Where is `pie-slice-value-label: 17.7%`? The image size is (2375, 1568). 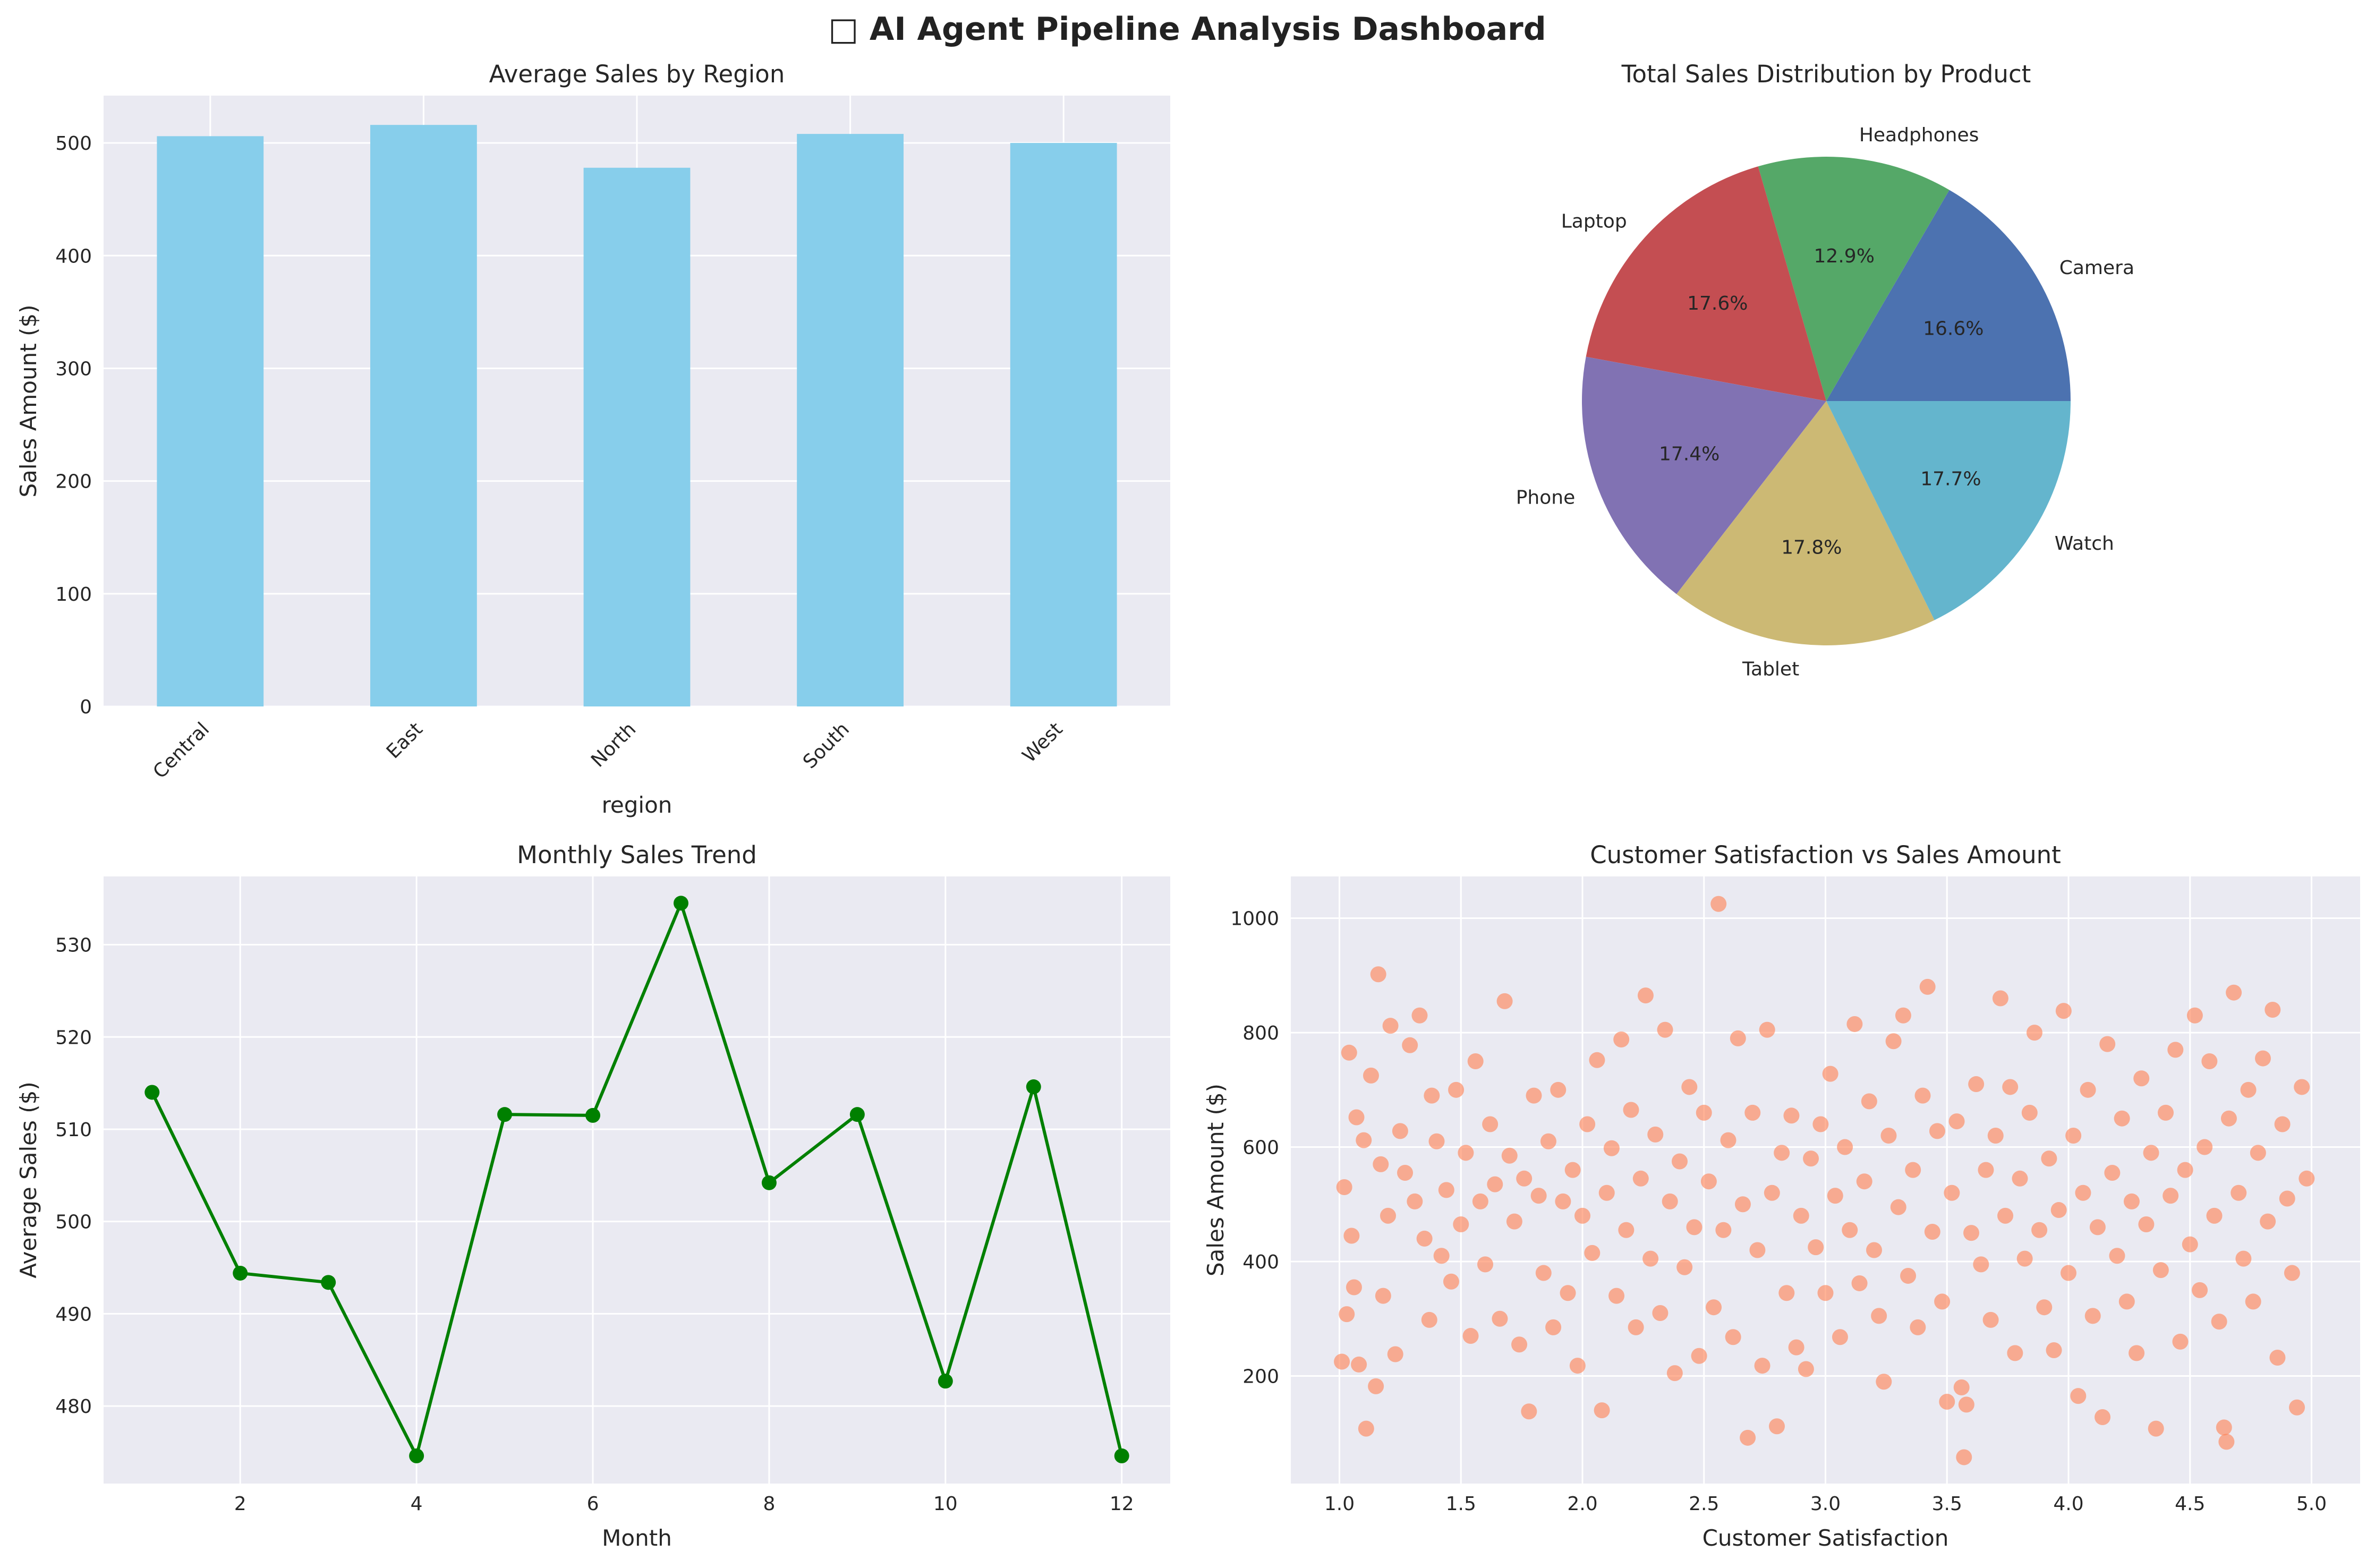 pie-slice-value-label: 17.7% is located at coordinates (1950, 479).